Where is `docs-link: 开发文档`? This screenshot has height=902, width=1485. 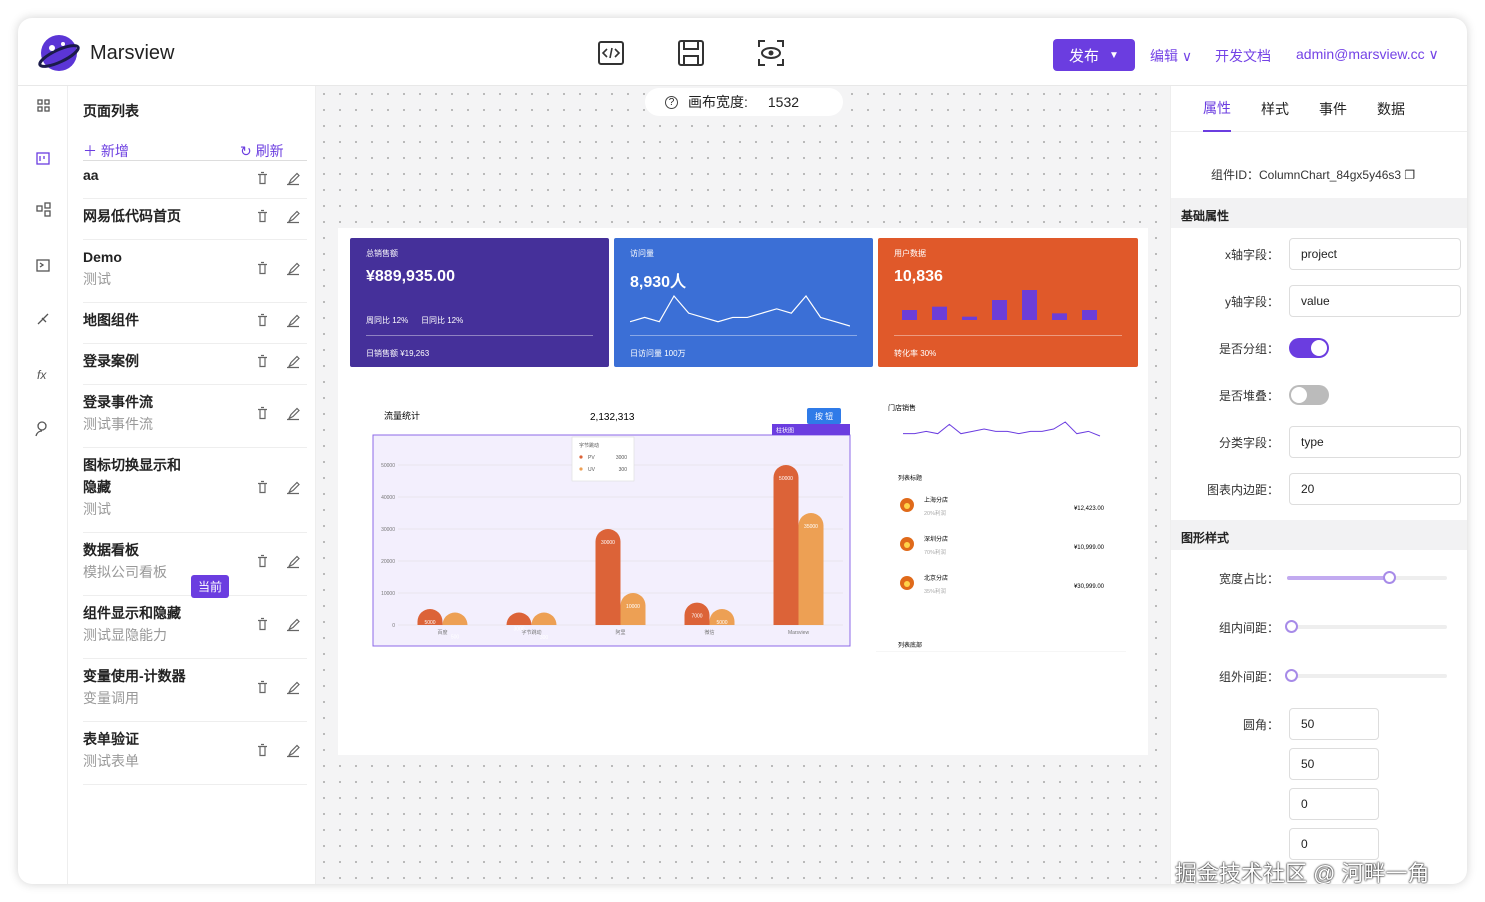
docs-link: 开发文档 is located at coordinates (1243, 56).